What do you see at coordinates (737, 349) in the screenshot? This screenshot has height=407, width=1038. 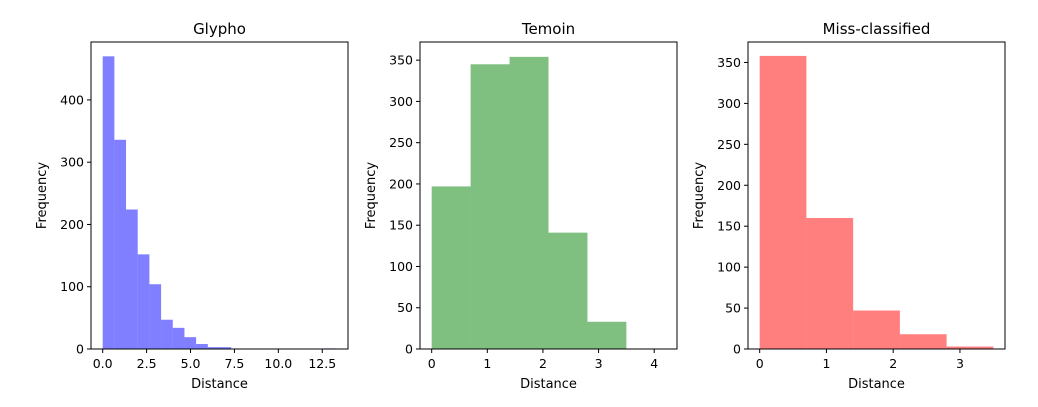 I see `miss-classified-y-tick-label: 0` at bounding box center [737, 349].